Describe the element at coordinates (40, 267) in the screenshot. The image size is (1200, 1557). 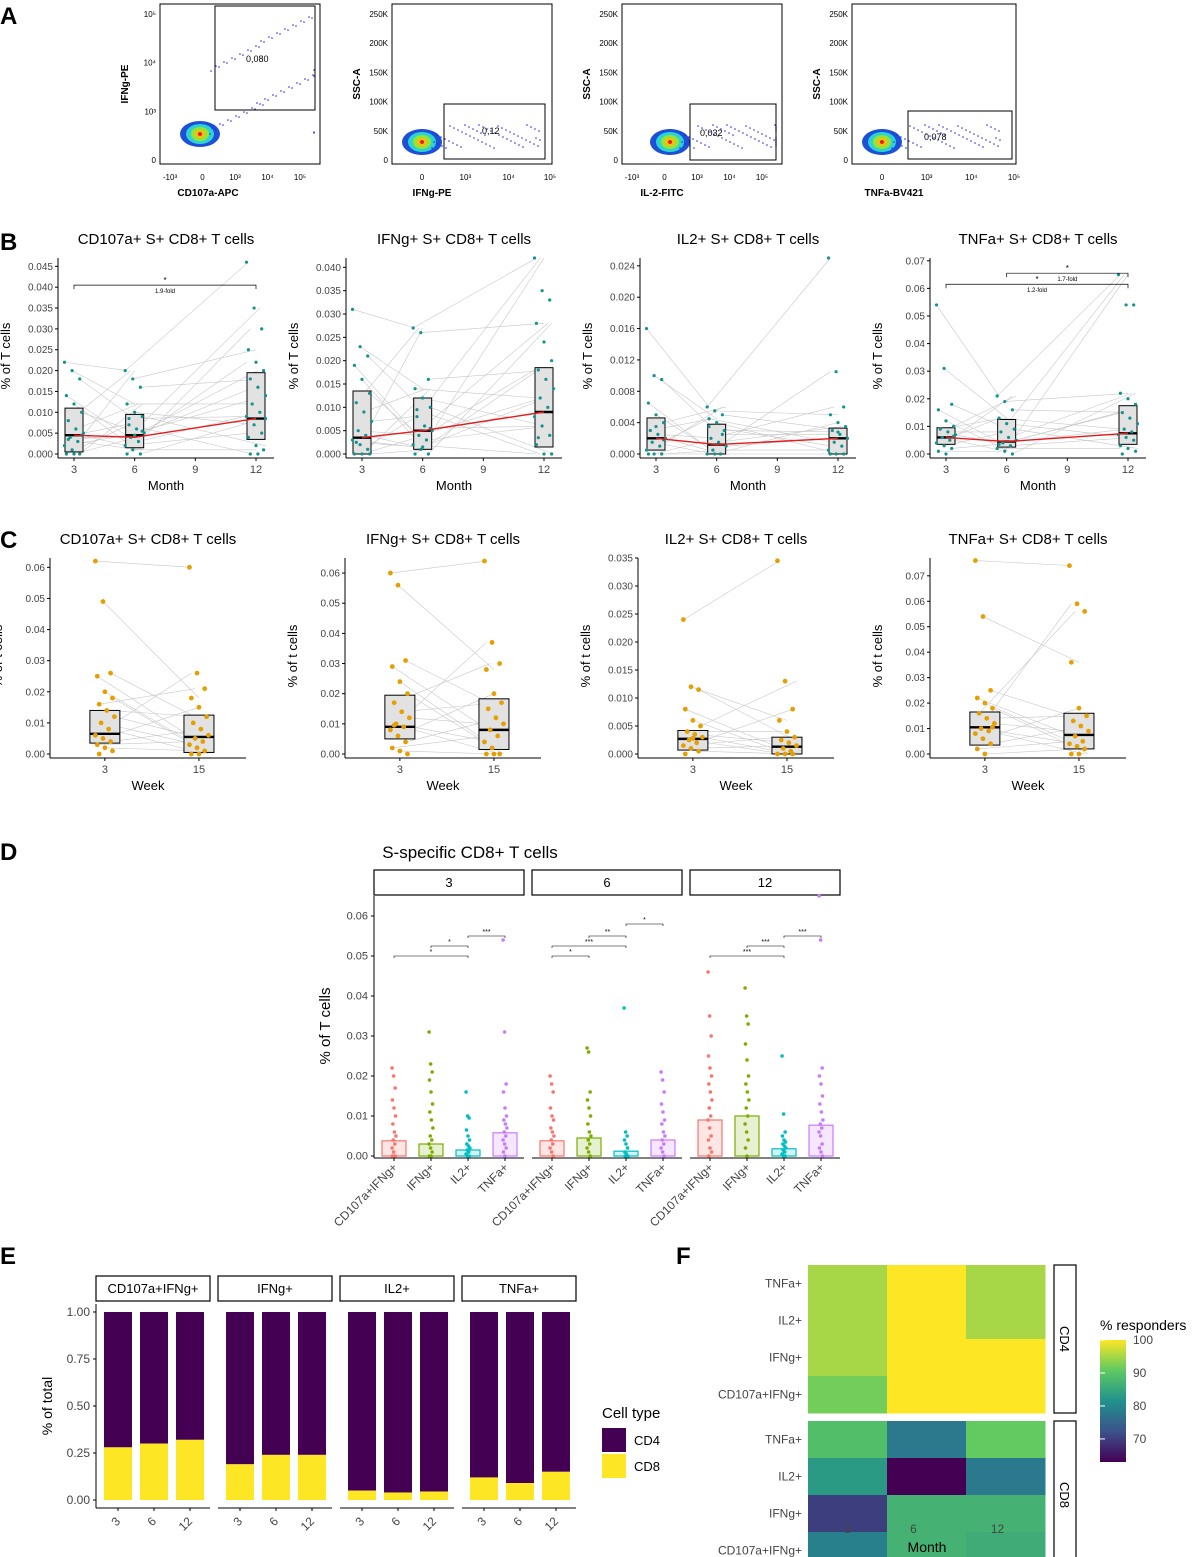
I see `y-tick-label: 0.045` at that location.